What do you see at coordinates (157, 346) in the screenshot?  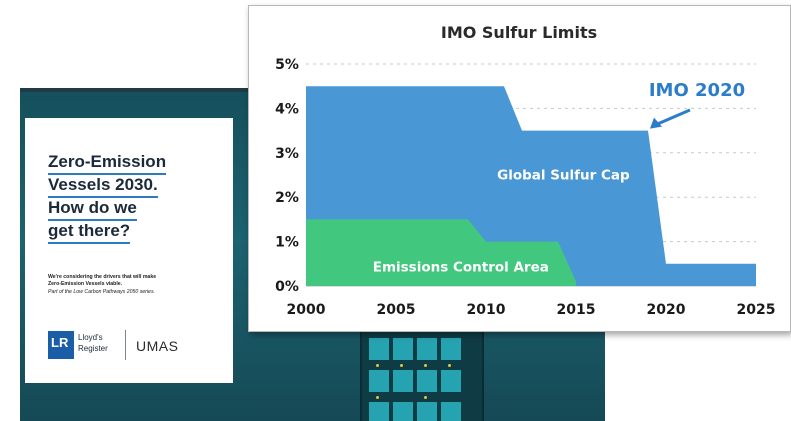 I see `umas-logo: UMAS` at bounding box center [157, 346].